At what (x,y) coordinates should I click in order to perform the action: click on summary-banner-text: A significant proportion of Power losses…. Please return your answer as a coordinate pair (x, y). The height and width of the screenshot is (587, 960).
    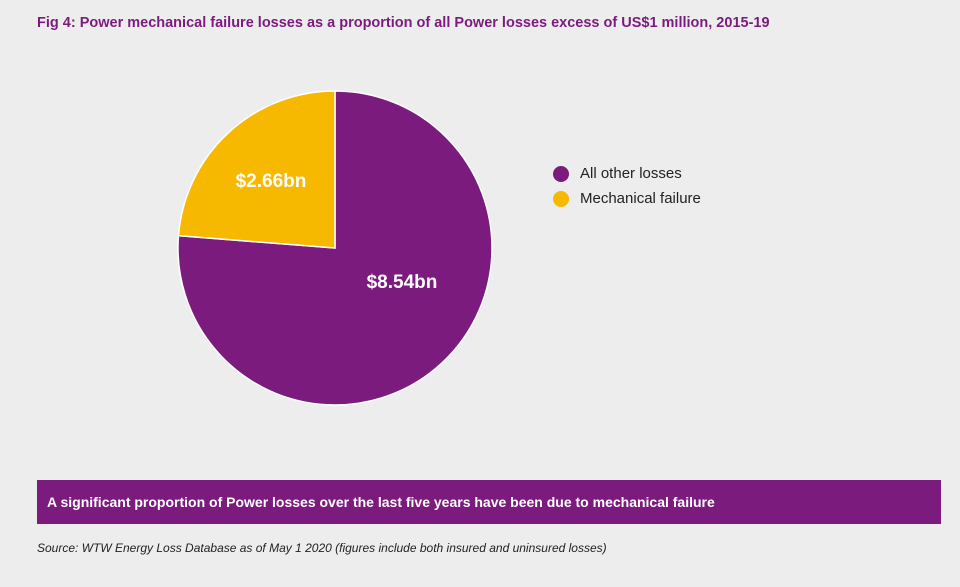
    Looking at the image, I should click on (381, 502).